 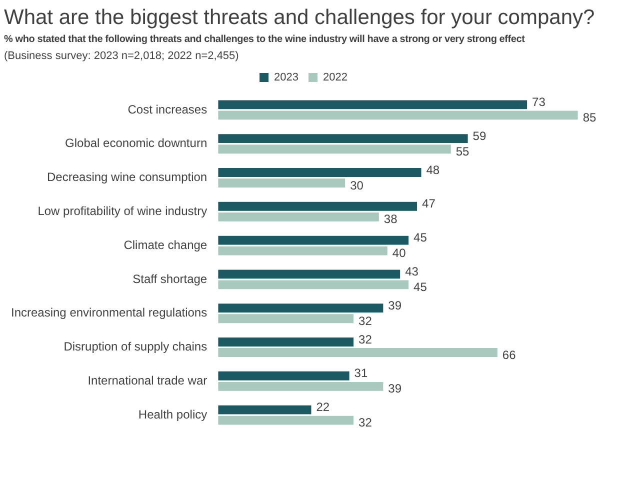 What do you see at coordinates (509, 355) in the screenshot?
I see `data-label: 66` at bounding box center [509, 355].